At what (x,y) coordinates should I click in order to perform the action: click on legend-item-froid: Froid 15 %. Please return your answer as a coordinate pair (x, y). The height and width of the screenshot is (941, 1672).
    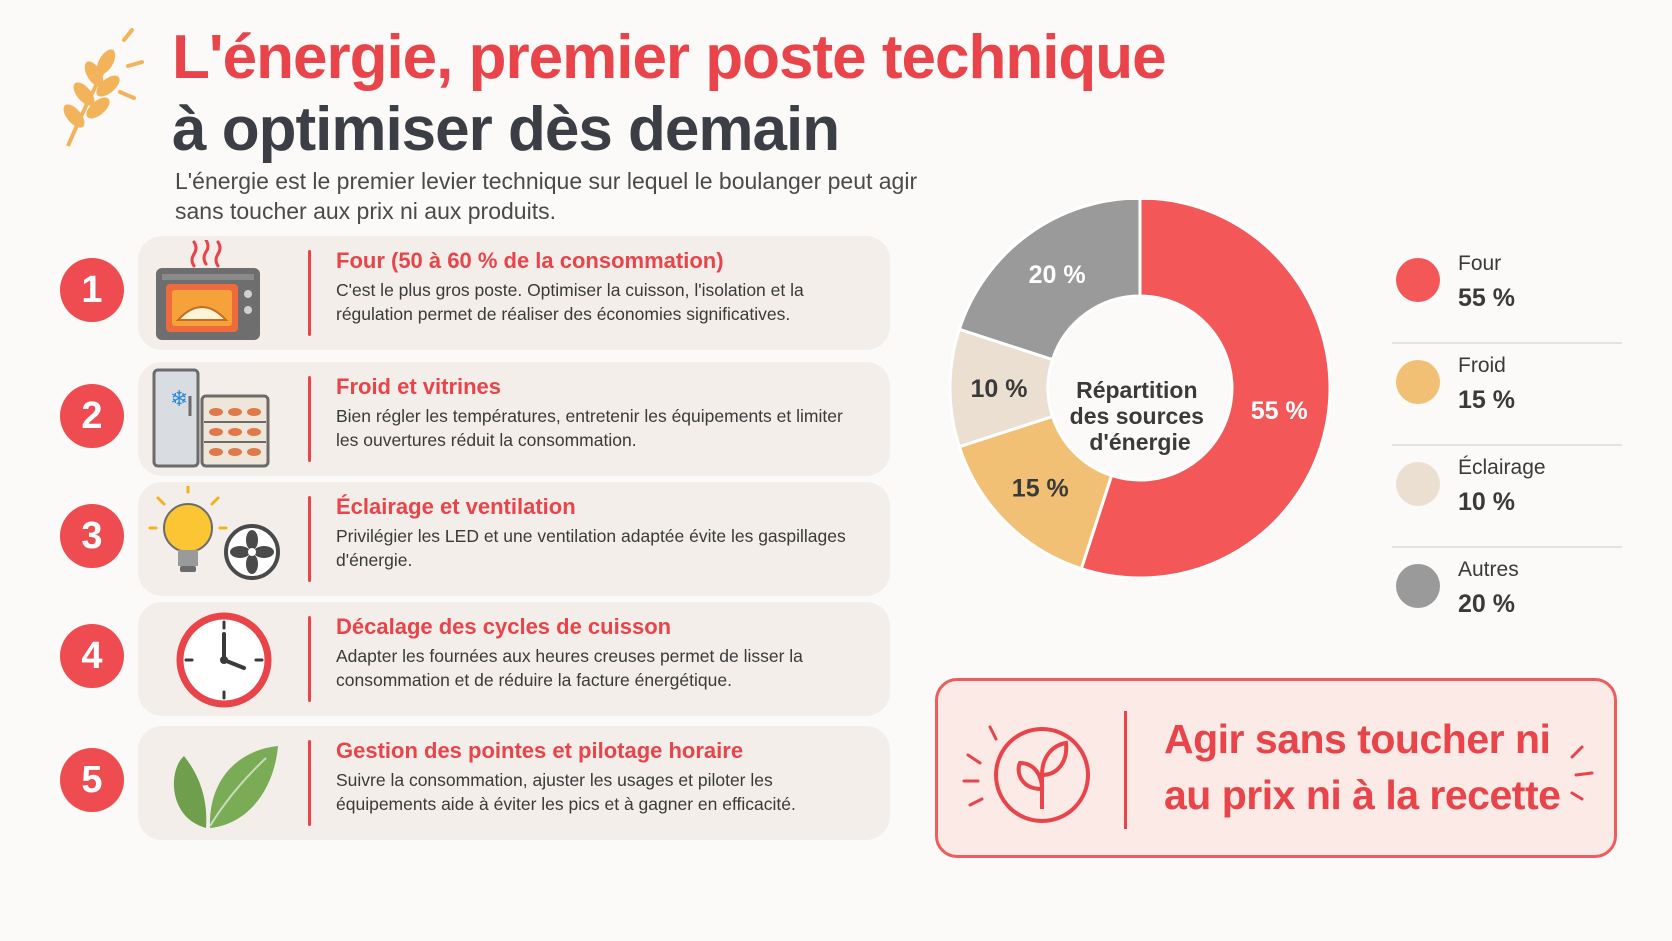
    Looking at the image, I should click on (1507, 395).